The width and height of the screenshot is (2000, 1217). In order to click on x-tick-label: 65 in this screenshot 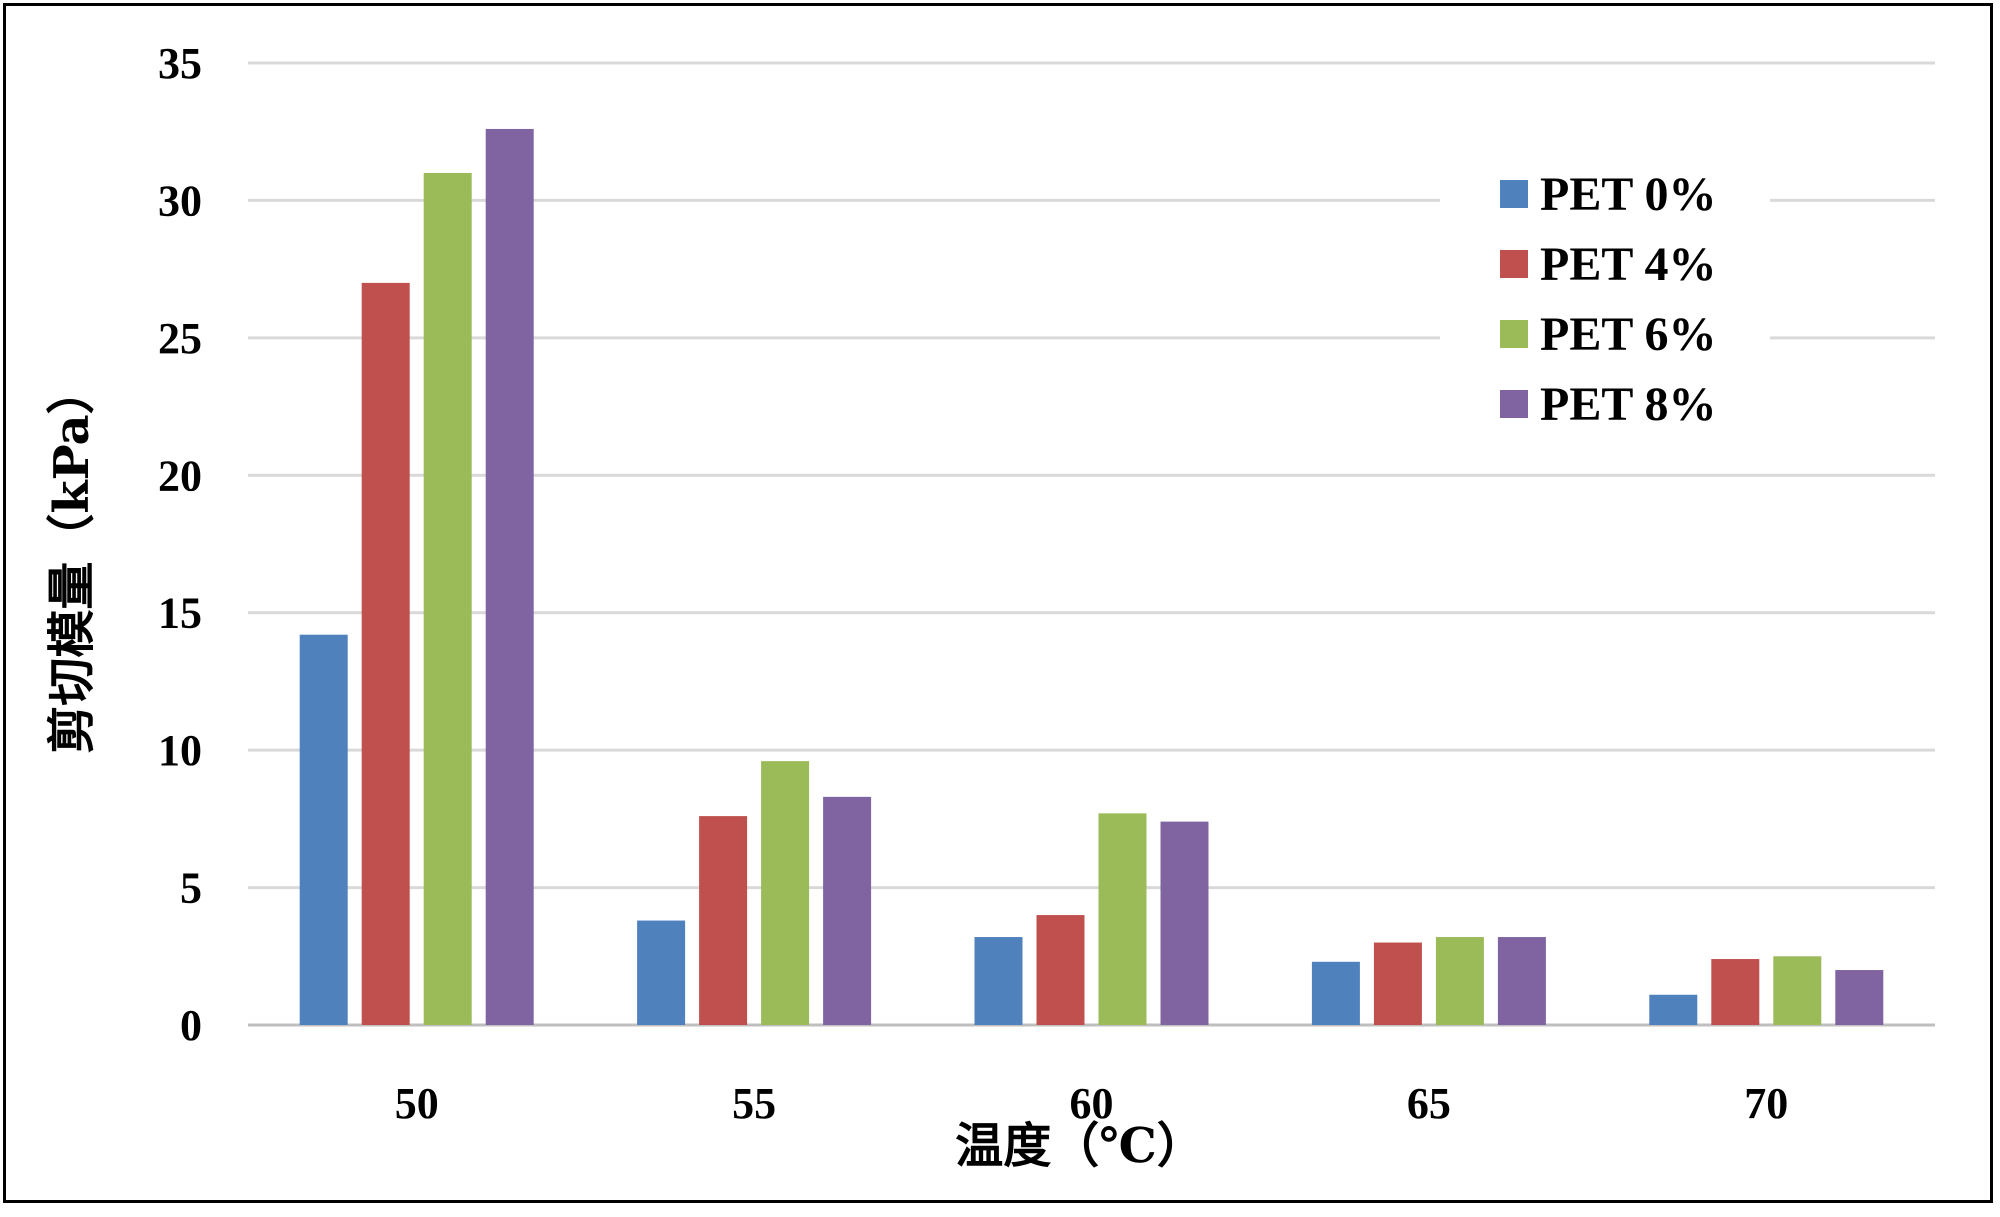, I will do `click(1429, 1103)`.